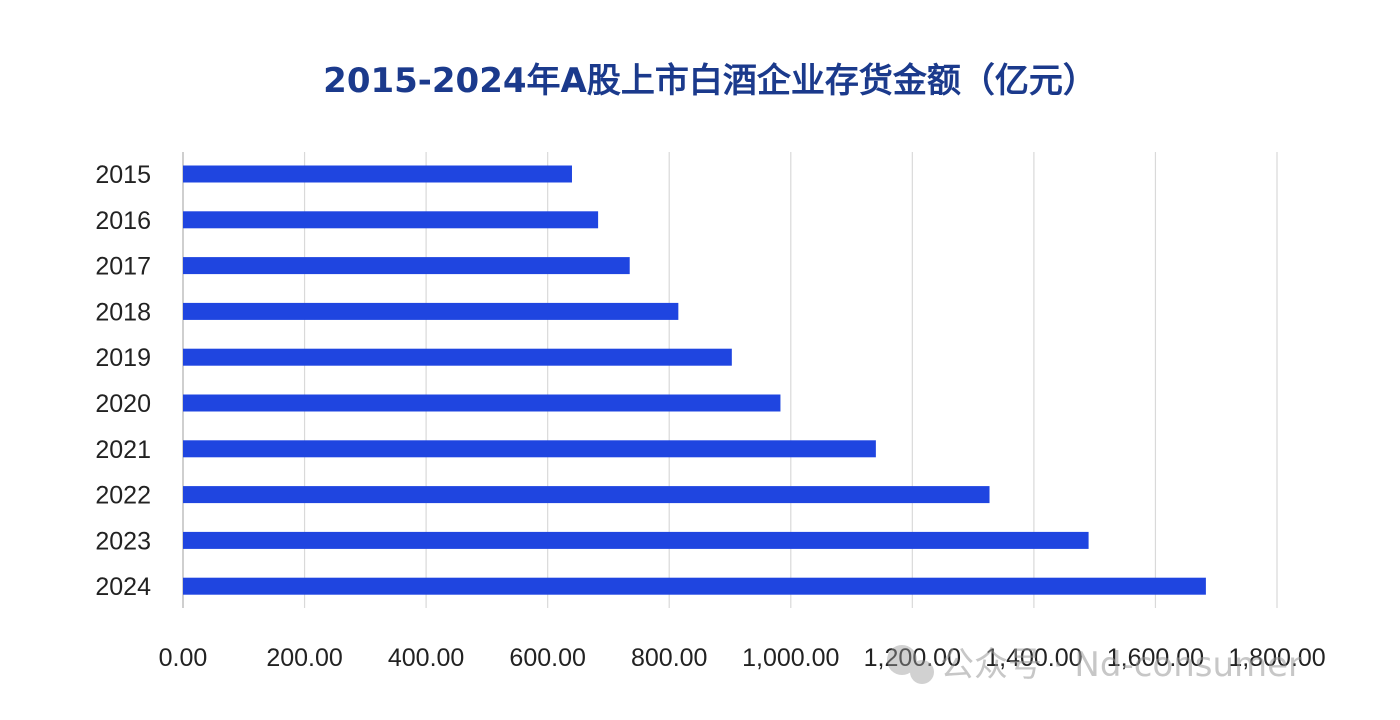 The width and height of the screenshot is (1400, 720). What do you see at coordinates (123, 267) in the screenshot?
I see `y-tick-label: 2017` at bounding box center [123, 267].